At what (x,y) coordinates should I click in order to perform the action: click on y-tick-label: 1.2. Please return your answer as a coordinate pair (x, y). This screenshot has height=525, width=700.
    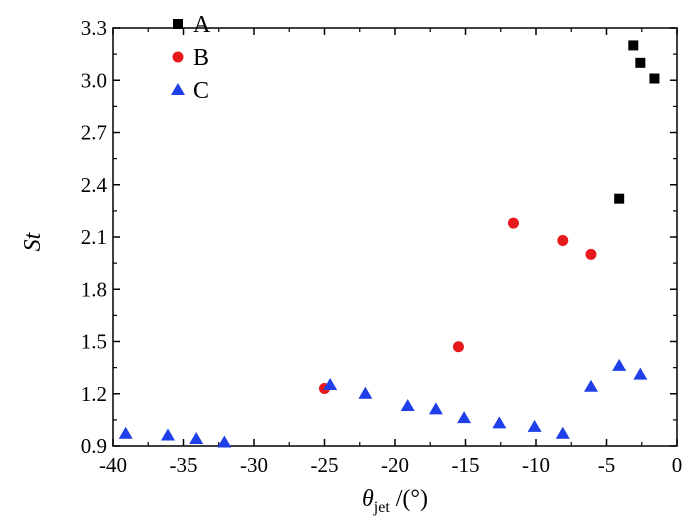
    Looking at the image, I should click on (94, 394).